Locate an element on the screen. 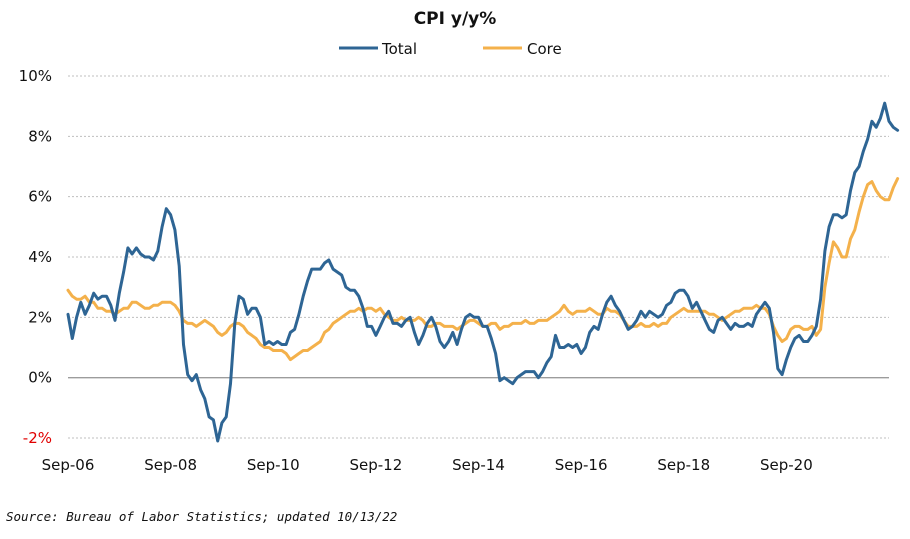 The height and width of the screenshot is (539, 910). x-tick-label: Sep-14 is located at coordinates (478, 465).